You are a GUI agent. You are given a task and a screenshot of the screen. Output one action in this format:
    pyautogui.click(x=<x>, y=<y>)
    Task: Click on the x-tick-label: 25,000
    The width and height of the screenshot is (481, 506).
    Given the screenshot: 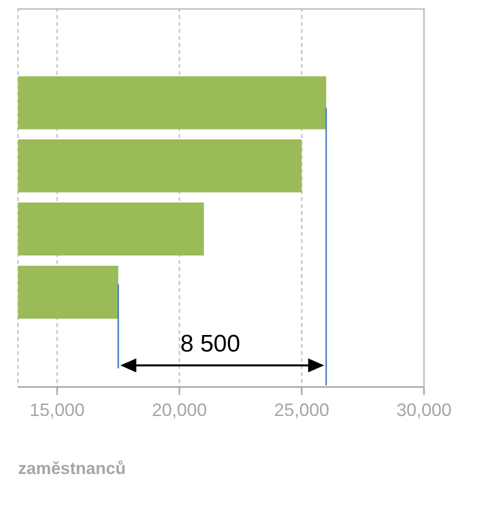 What is the action you would take?
    pyautogui.click(x=302, y=410)
    